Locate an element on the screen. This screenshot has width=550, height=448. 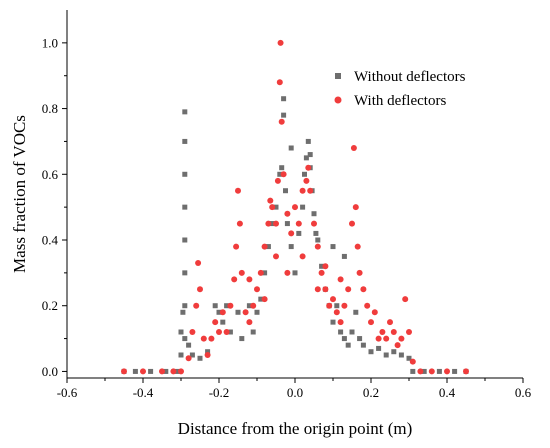
y-tick-label: 0.0 is located at coordinates (50, 371).